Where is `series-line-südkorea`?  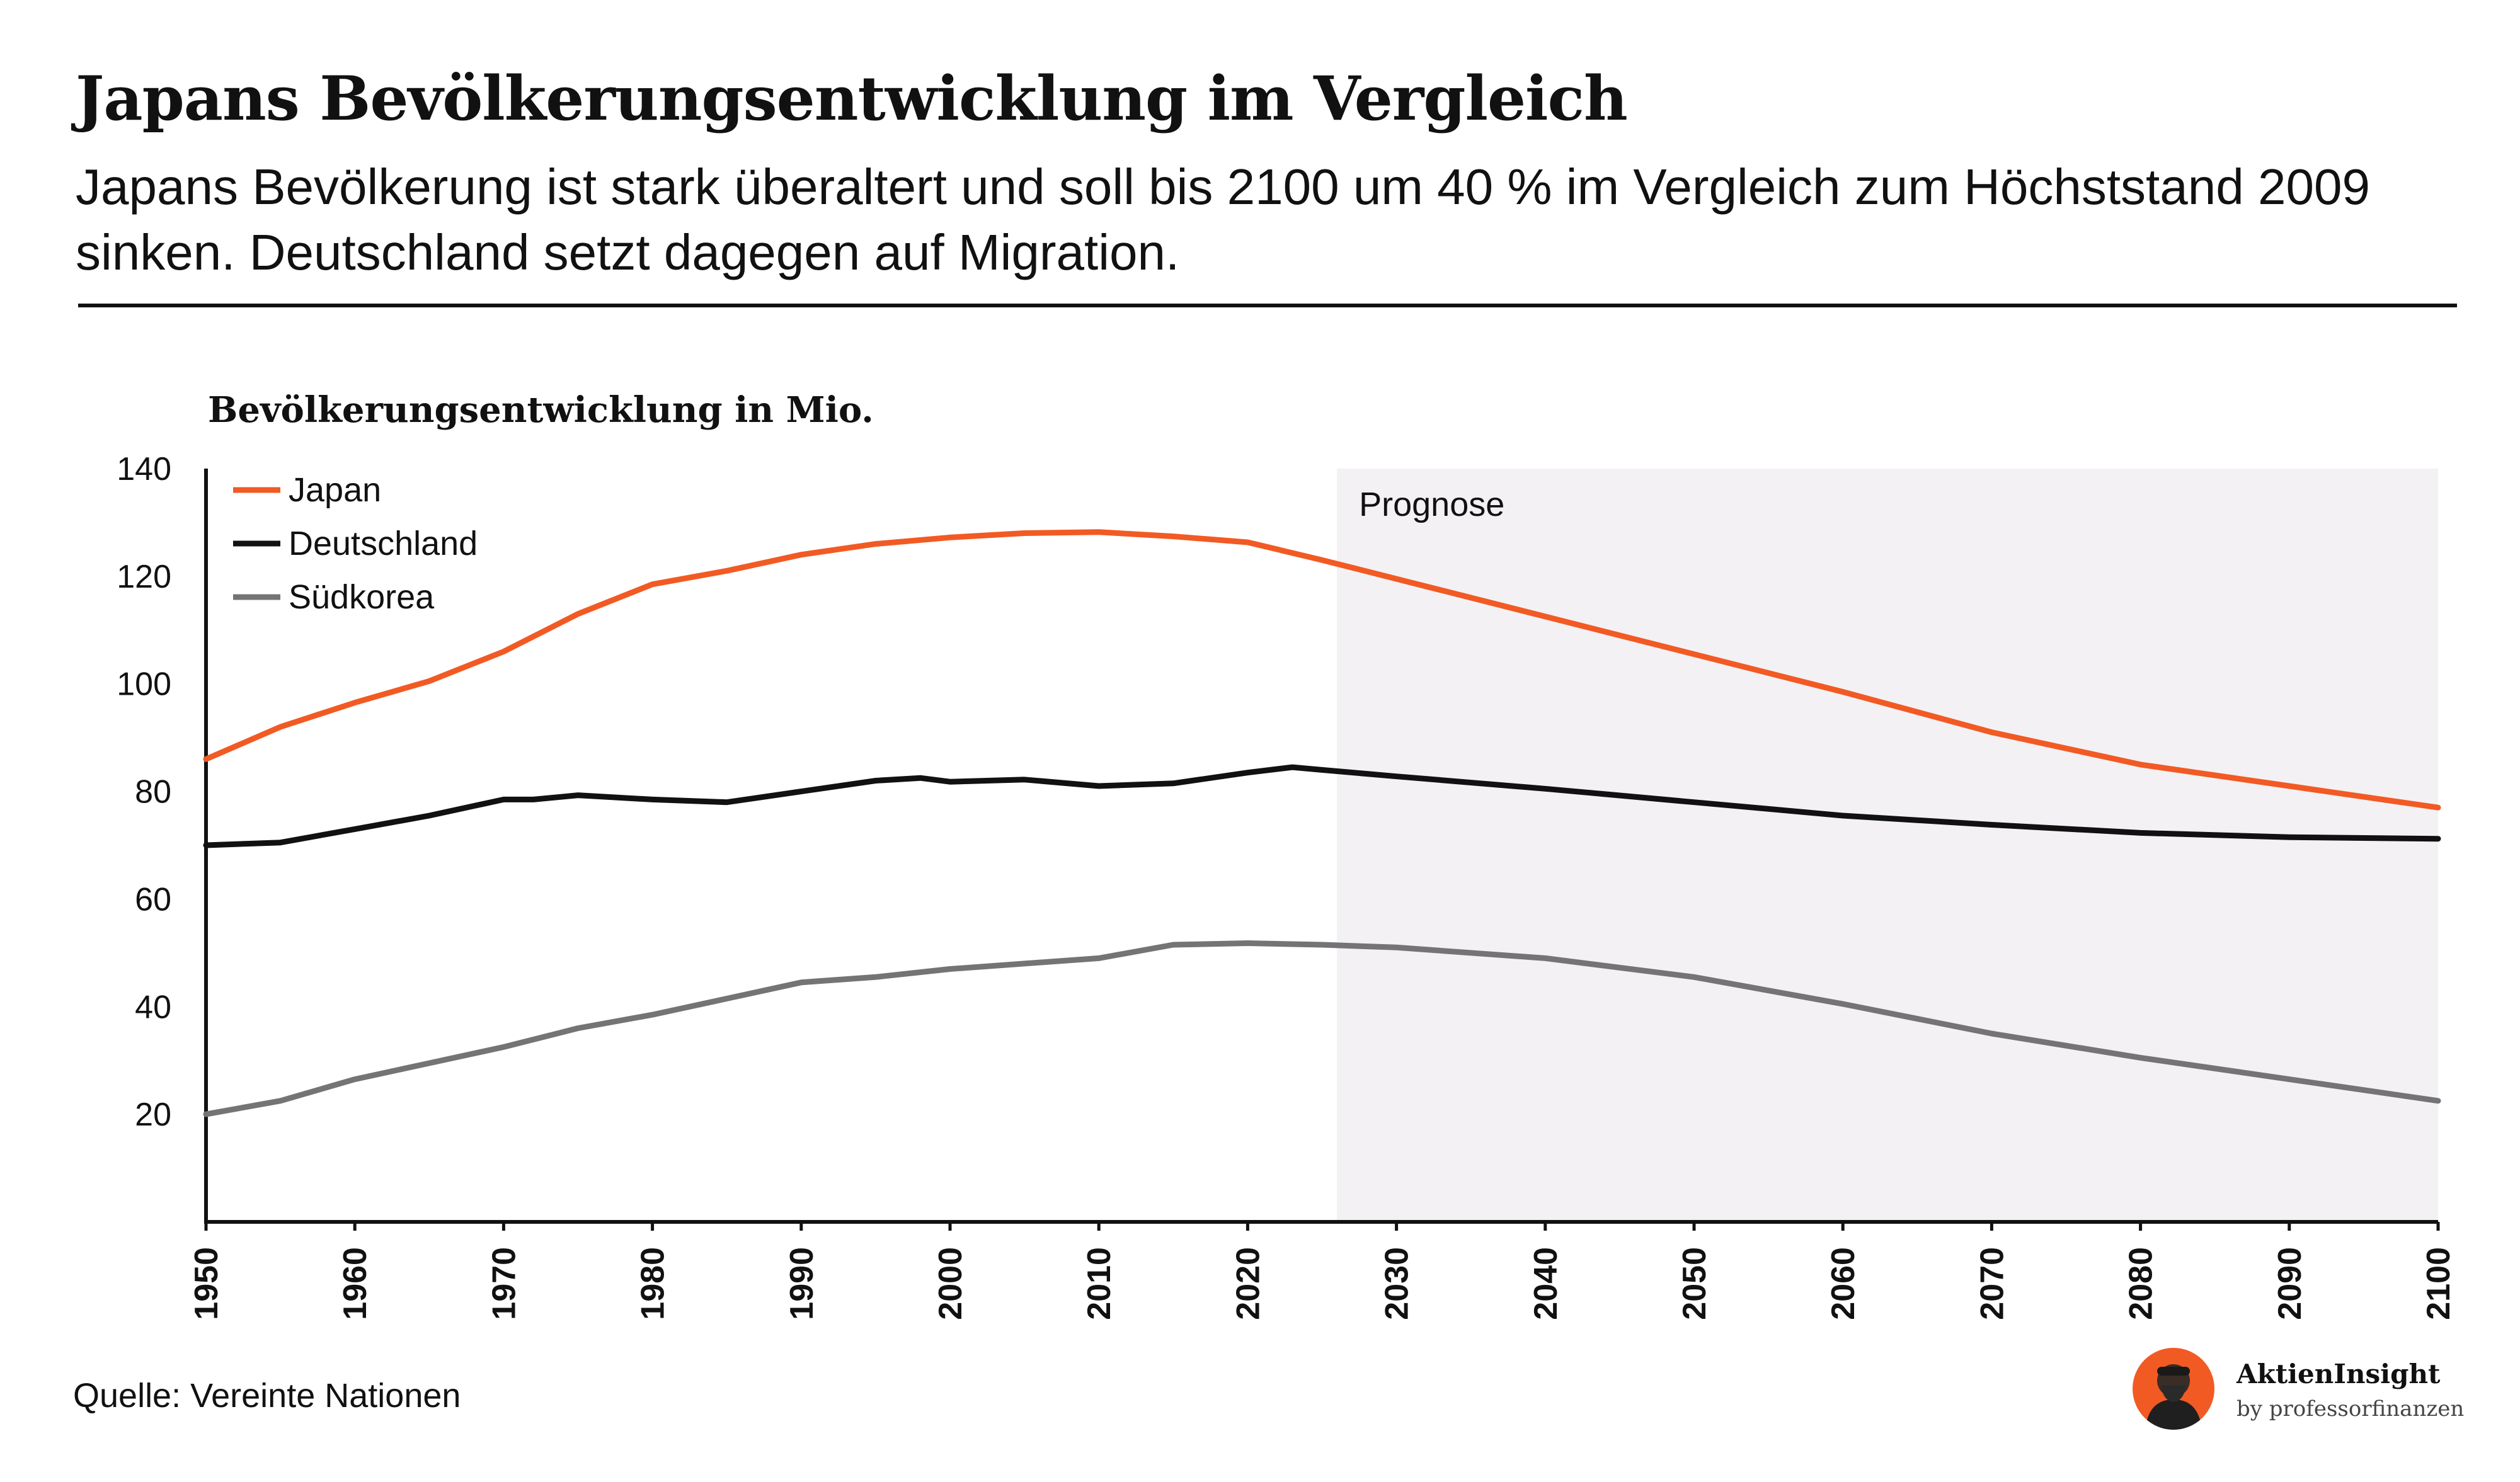
series-line-südkorea is located at coordinates (1322, 1028).